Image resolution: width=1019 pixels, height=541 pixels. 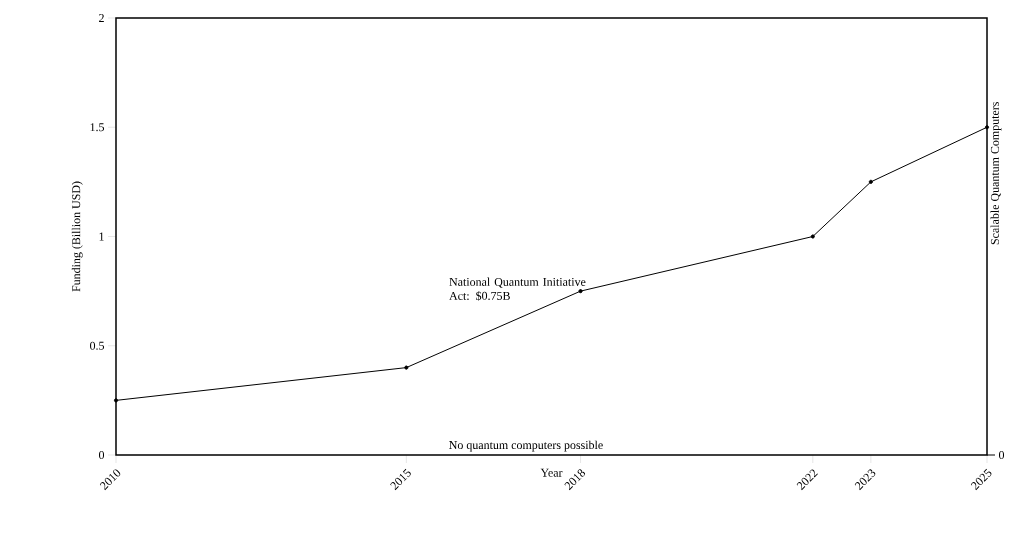 I want to click on y-tick-label: 1, so click(x=101, y=236).